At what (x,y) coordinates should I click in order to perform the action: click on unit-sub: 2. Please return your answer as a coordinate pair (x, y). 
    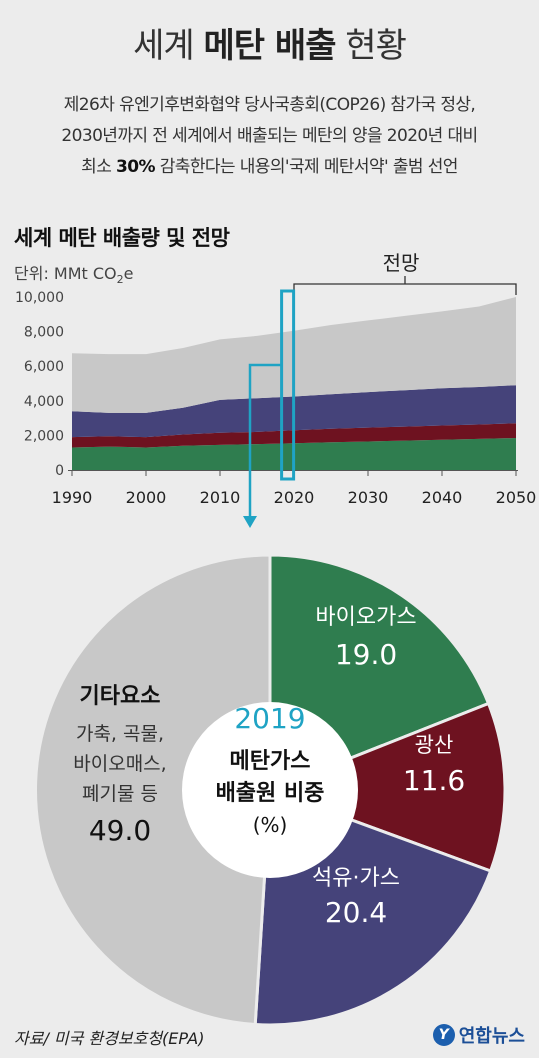
    Looking at the image, I should click on (120, 280).